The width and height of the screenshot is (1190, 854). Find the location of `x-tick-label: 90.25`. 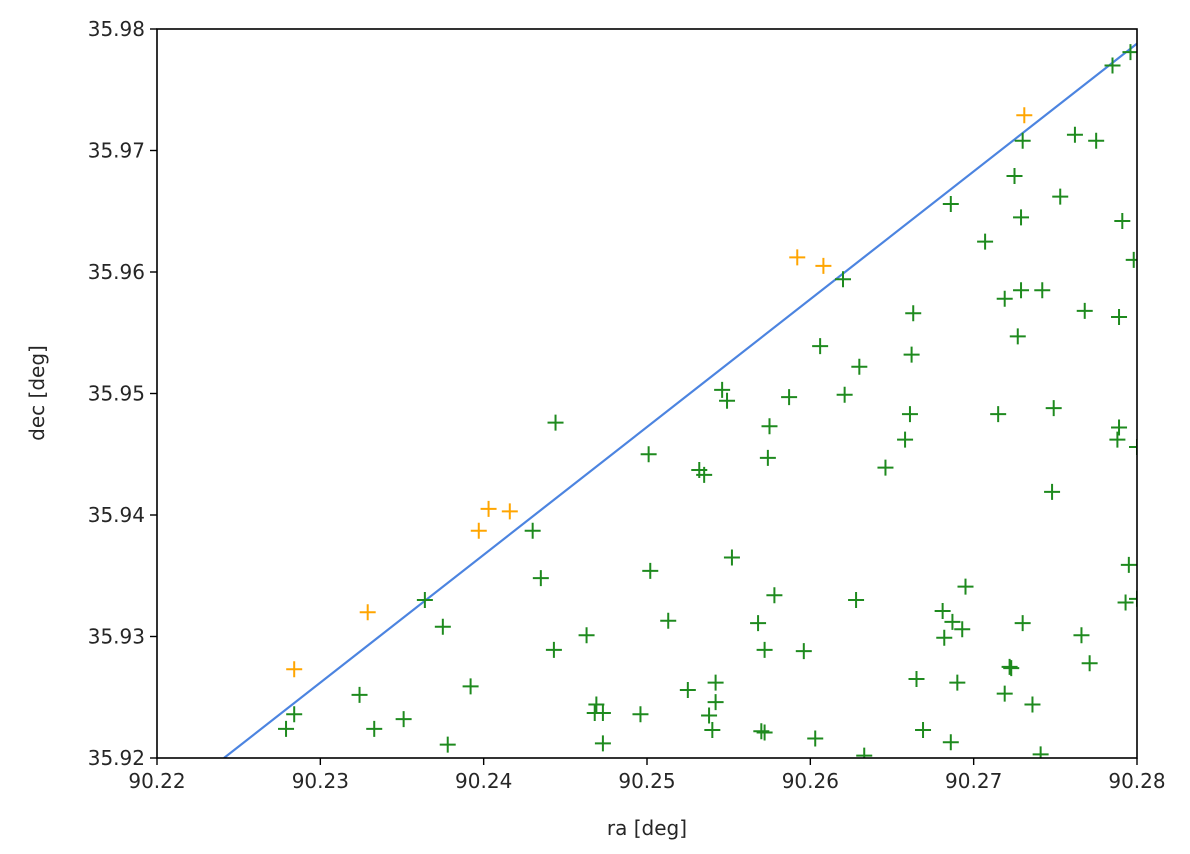

x-tick-label: 90.25 is located at coordinates (646, 781).